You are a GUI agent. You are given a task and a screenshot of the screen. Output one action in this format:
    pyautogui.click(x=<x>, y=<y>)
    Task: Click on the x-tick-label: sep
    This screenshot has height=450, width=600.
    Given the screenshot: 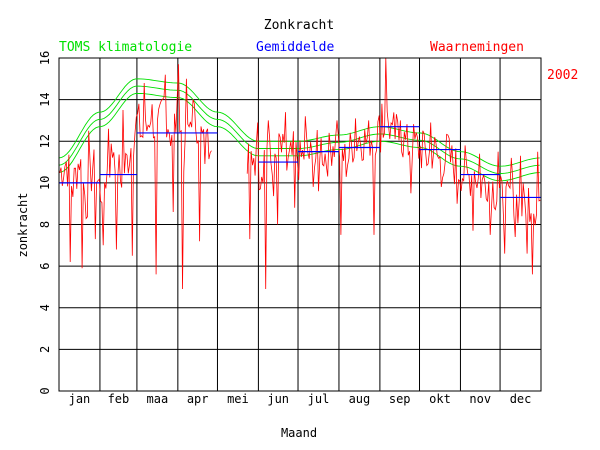 What is the action you would take?
    pyautogui.click(x=400, y=399)
    